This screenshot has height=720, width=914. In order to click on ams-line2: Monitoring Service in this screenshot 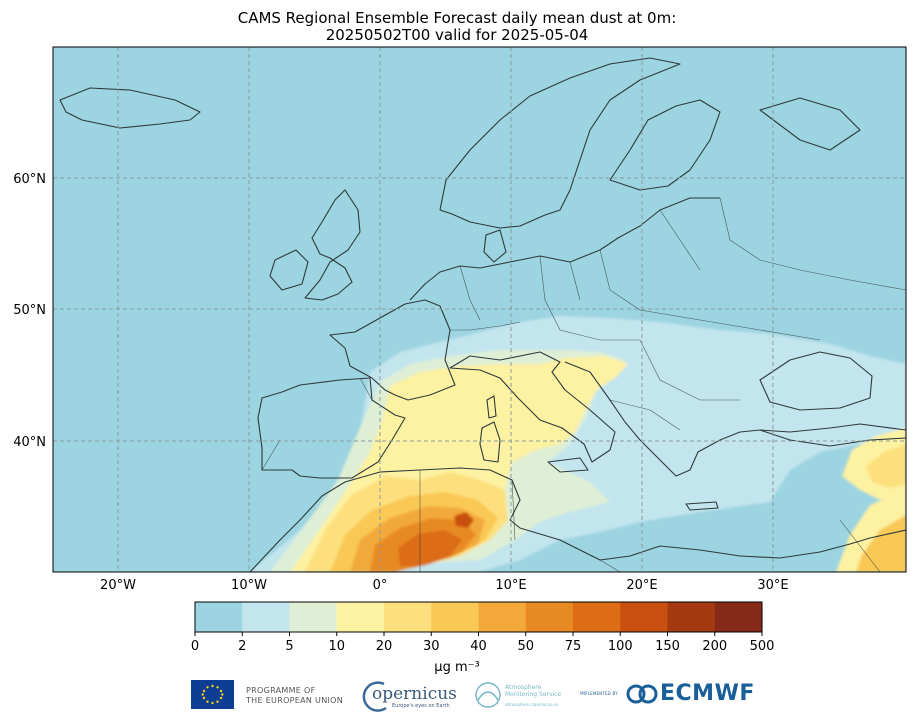, I will do `click(533, 694)`.